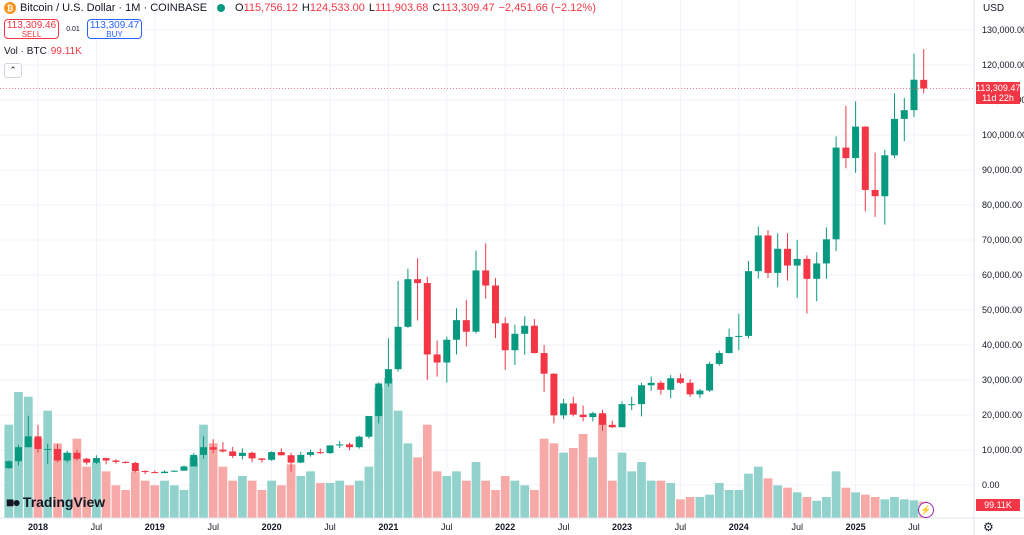  Describe the element at coordinates (988, 527) in the screenshot. I see `settings-gear-icon: ⚙` at that location.